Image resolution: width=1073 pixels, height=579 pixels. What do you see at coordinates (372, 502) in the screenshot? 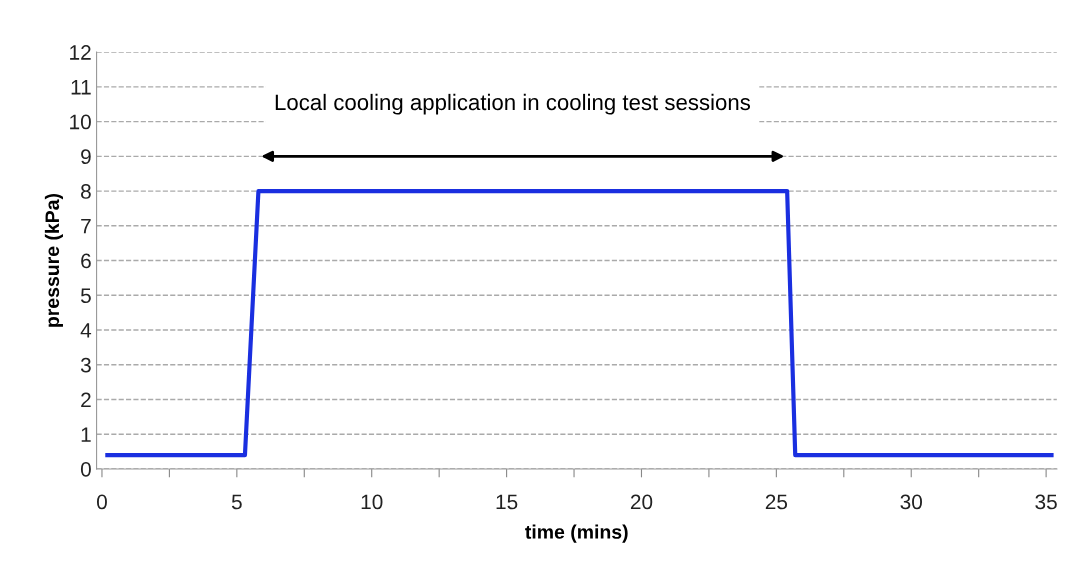
I see `x-tick-label: 10` at bounding box center [372, 502].